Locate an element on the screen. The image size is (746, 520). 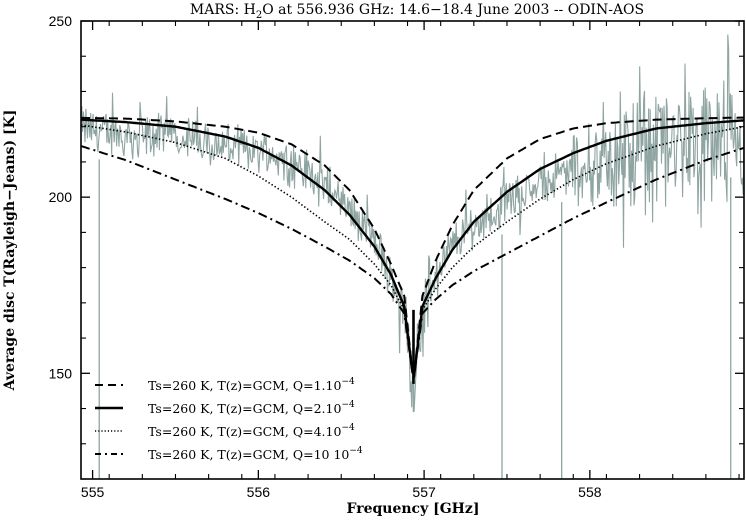
legend-label: Ts=260 K, T(z)=GCM, Q=2.10−4 is located at coordinates (251, 408).